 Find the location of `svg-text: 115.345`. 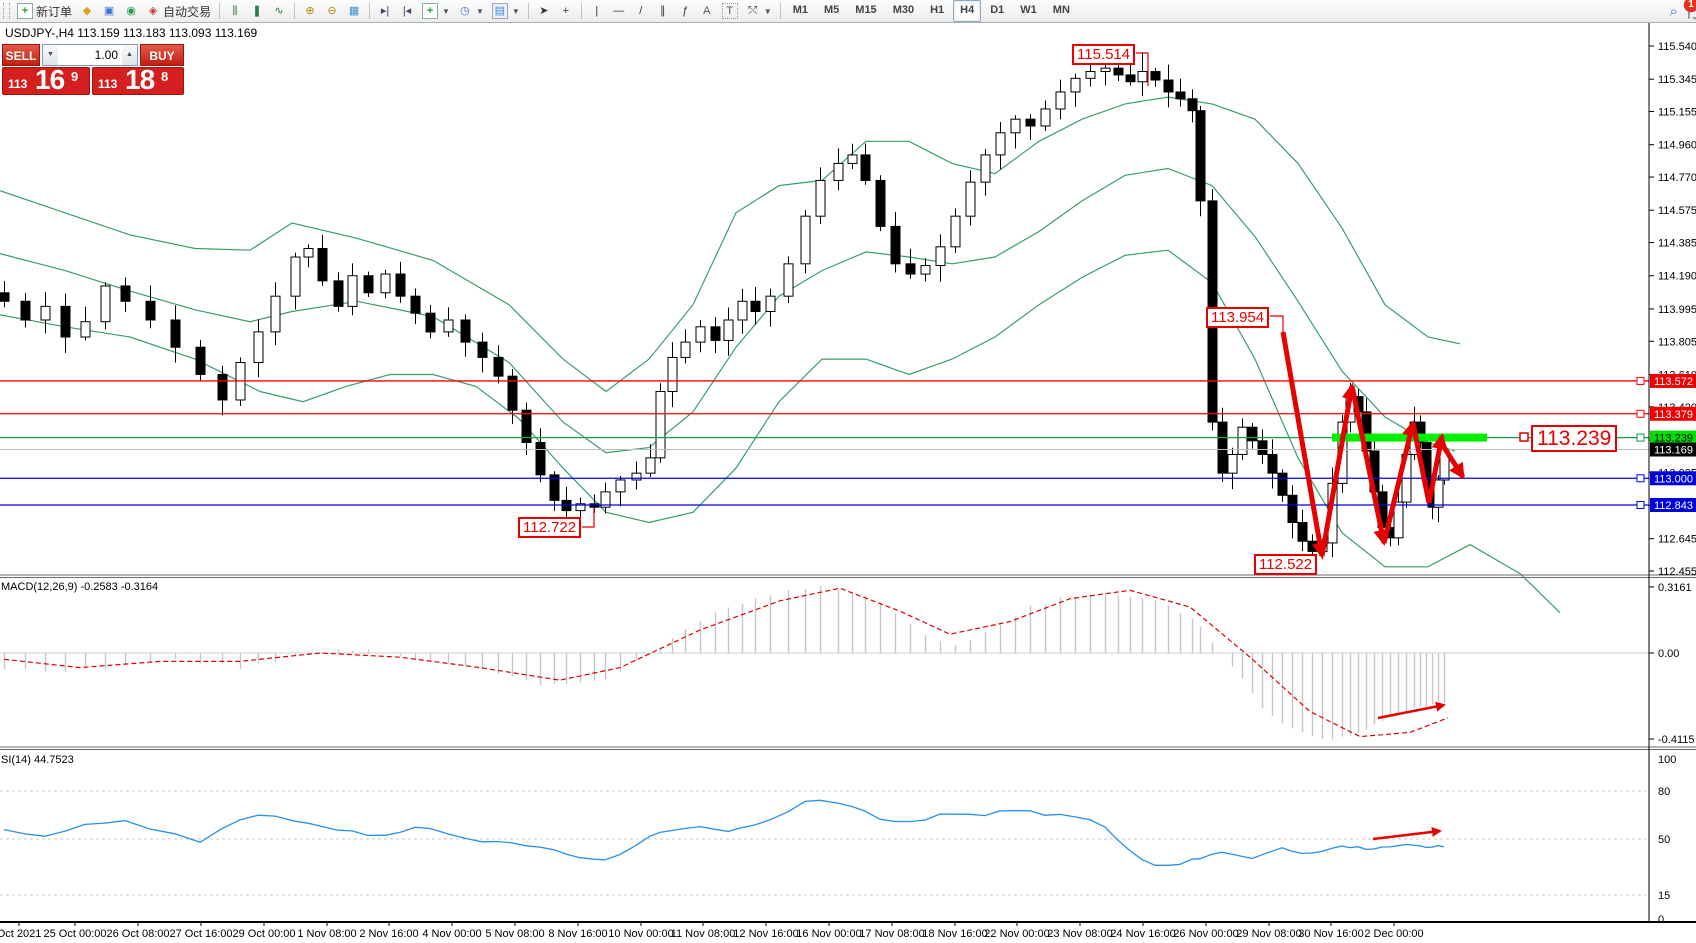

svg-text: 115.345 is located at coordinates (1677, 80).